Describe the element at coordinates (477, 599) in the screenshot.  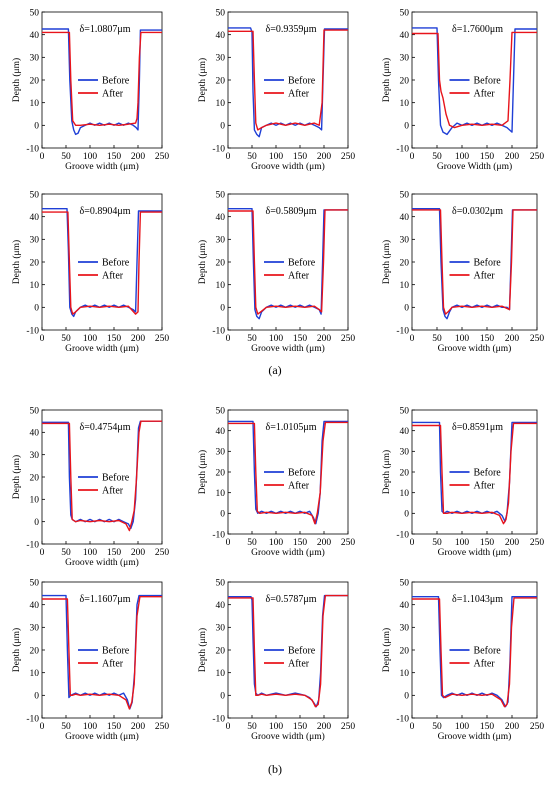
I see `delta-annotation: δ=1.1043μm` at that location.